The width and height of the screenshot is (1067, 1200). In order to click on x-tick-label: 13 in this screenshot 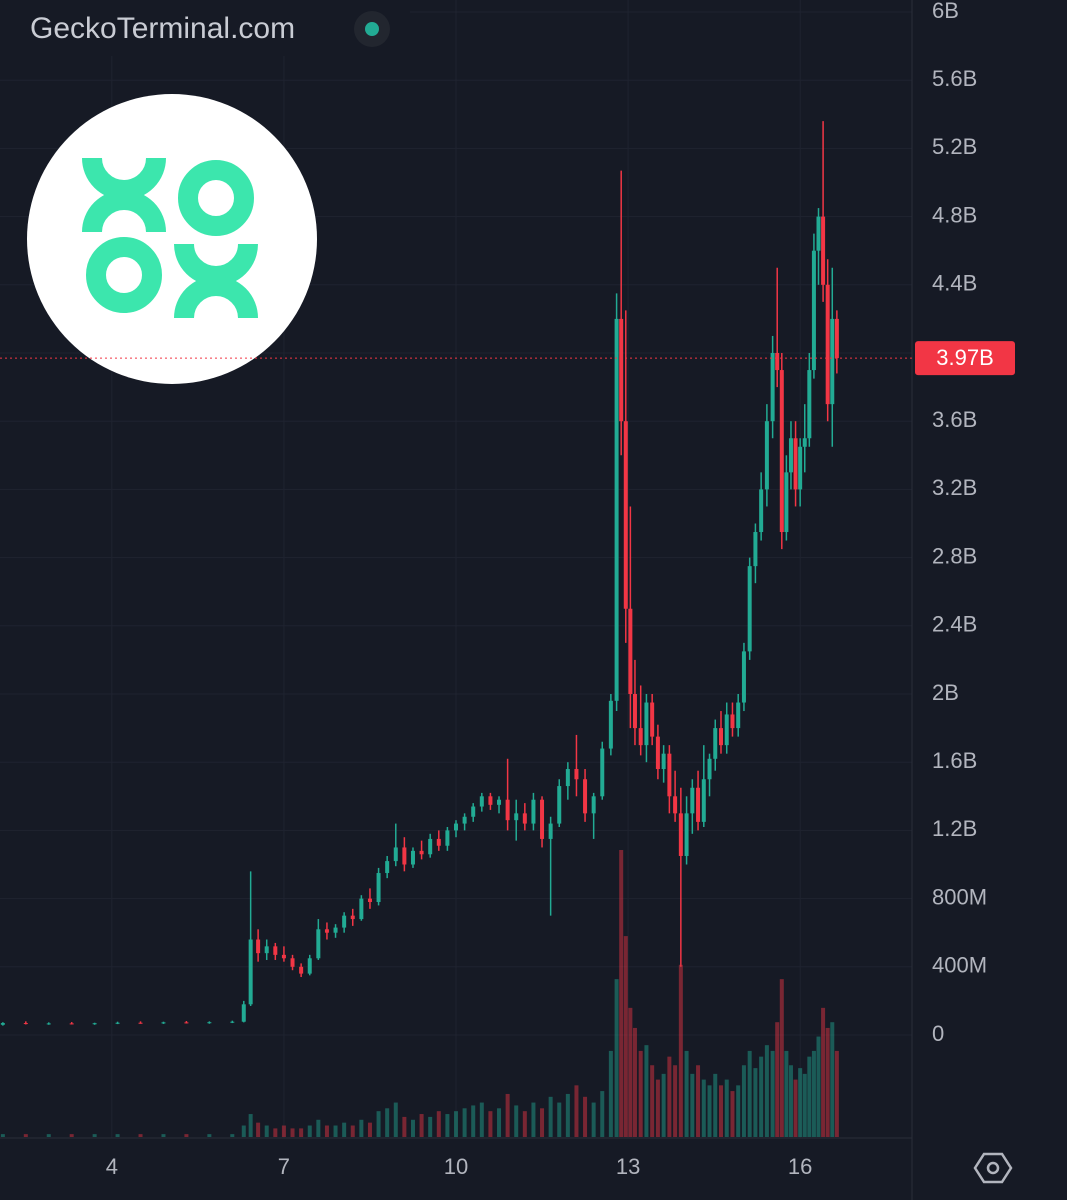, I will do `click(628, 1166)`.